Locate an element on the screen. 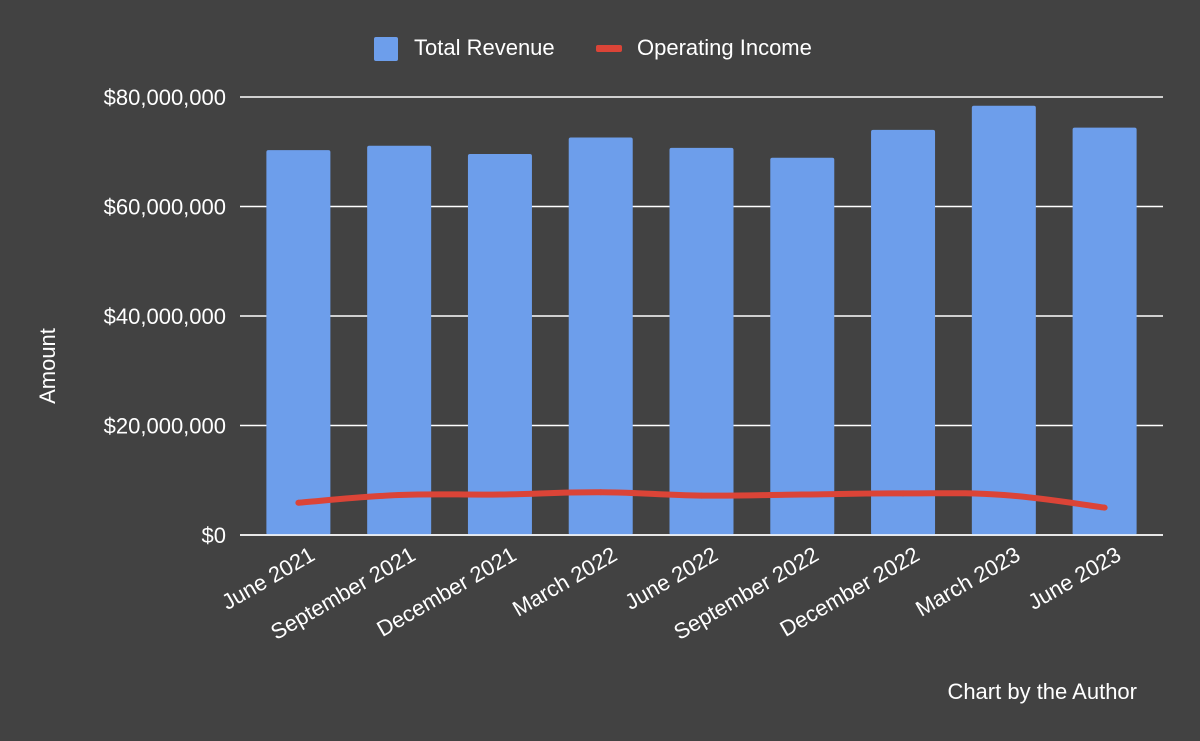  y-tick-label: $60,000,000 is located at coordinates (165, 207).